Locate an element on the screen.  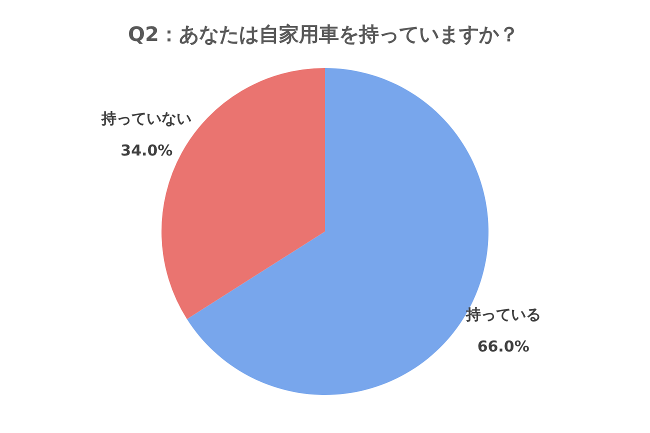
chart-title: Q2：あなたは自家用車を持っていますか？ is located at coordinates (323, 34).